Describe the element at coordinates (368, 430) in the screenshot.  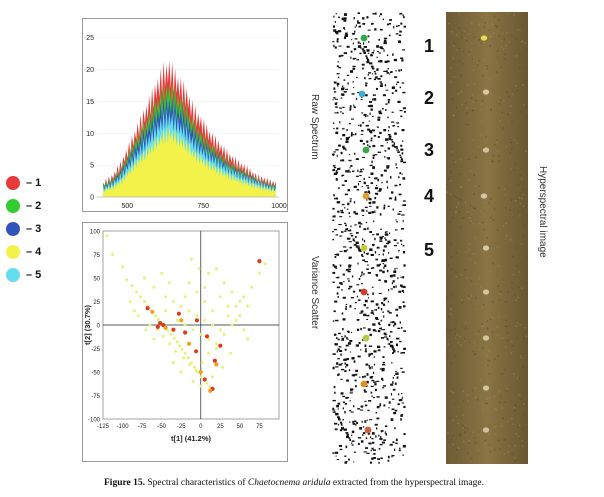
I see `mask-beetle-marker` at that location.